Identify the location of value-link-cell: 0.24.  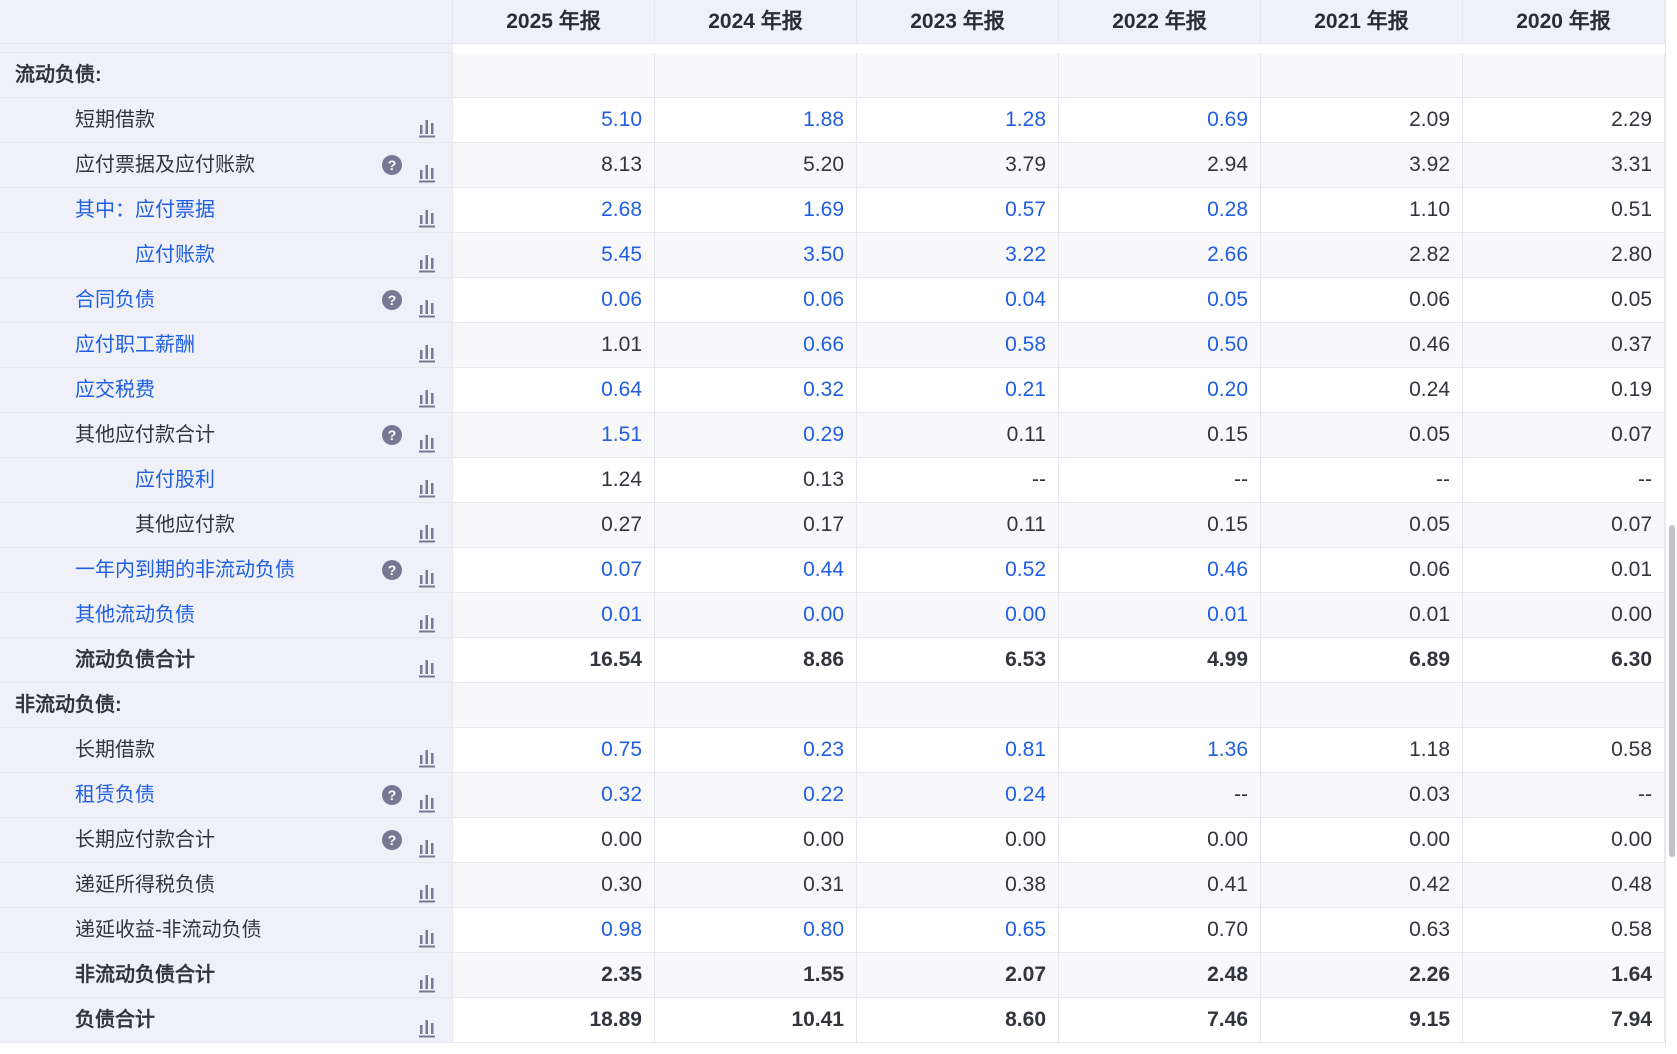
(958, 795).